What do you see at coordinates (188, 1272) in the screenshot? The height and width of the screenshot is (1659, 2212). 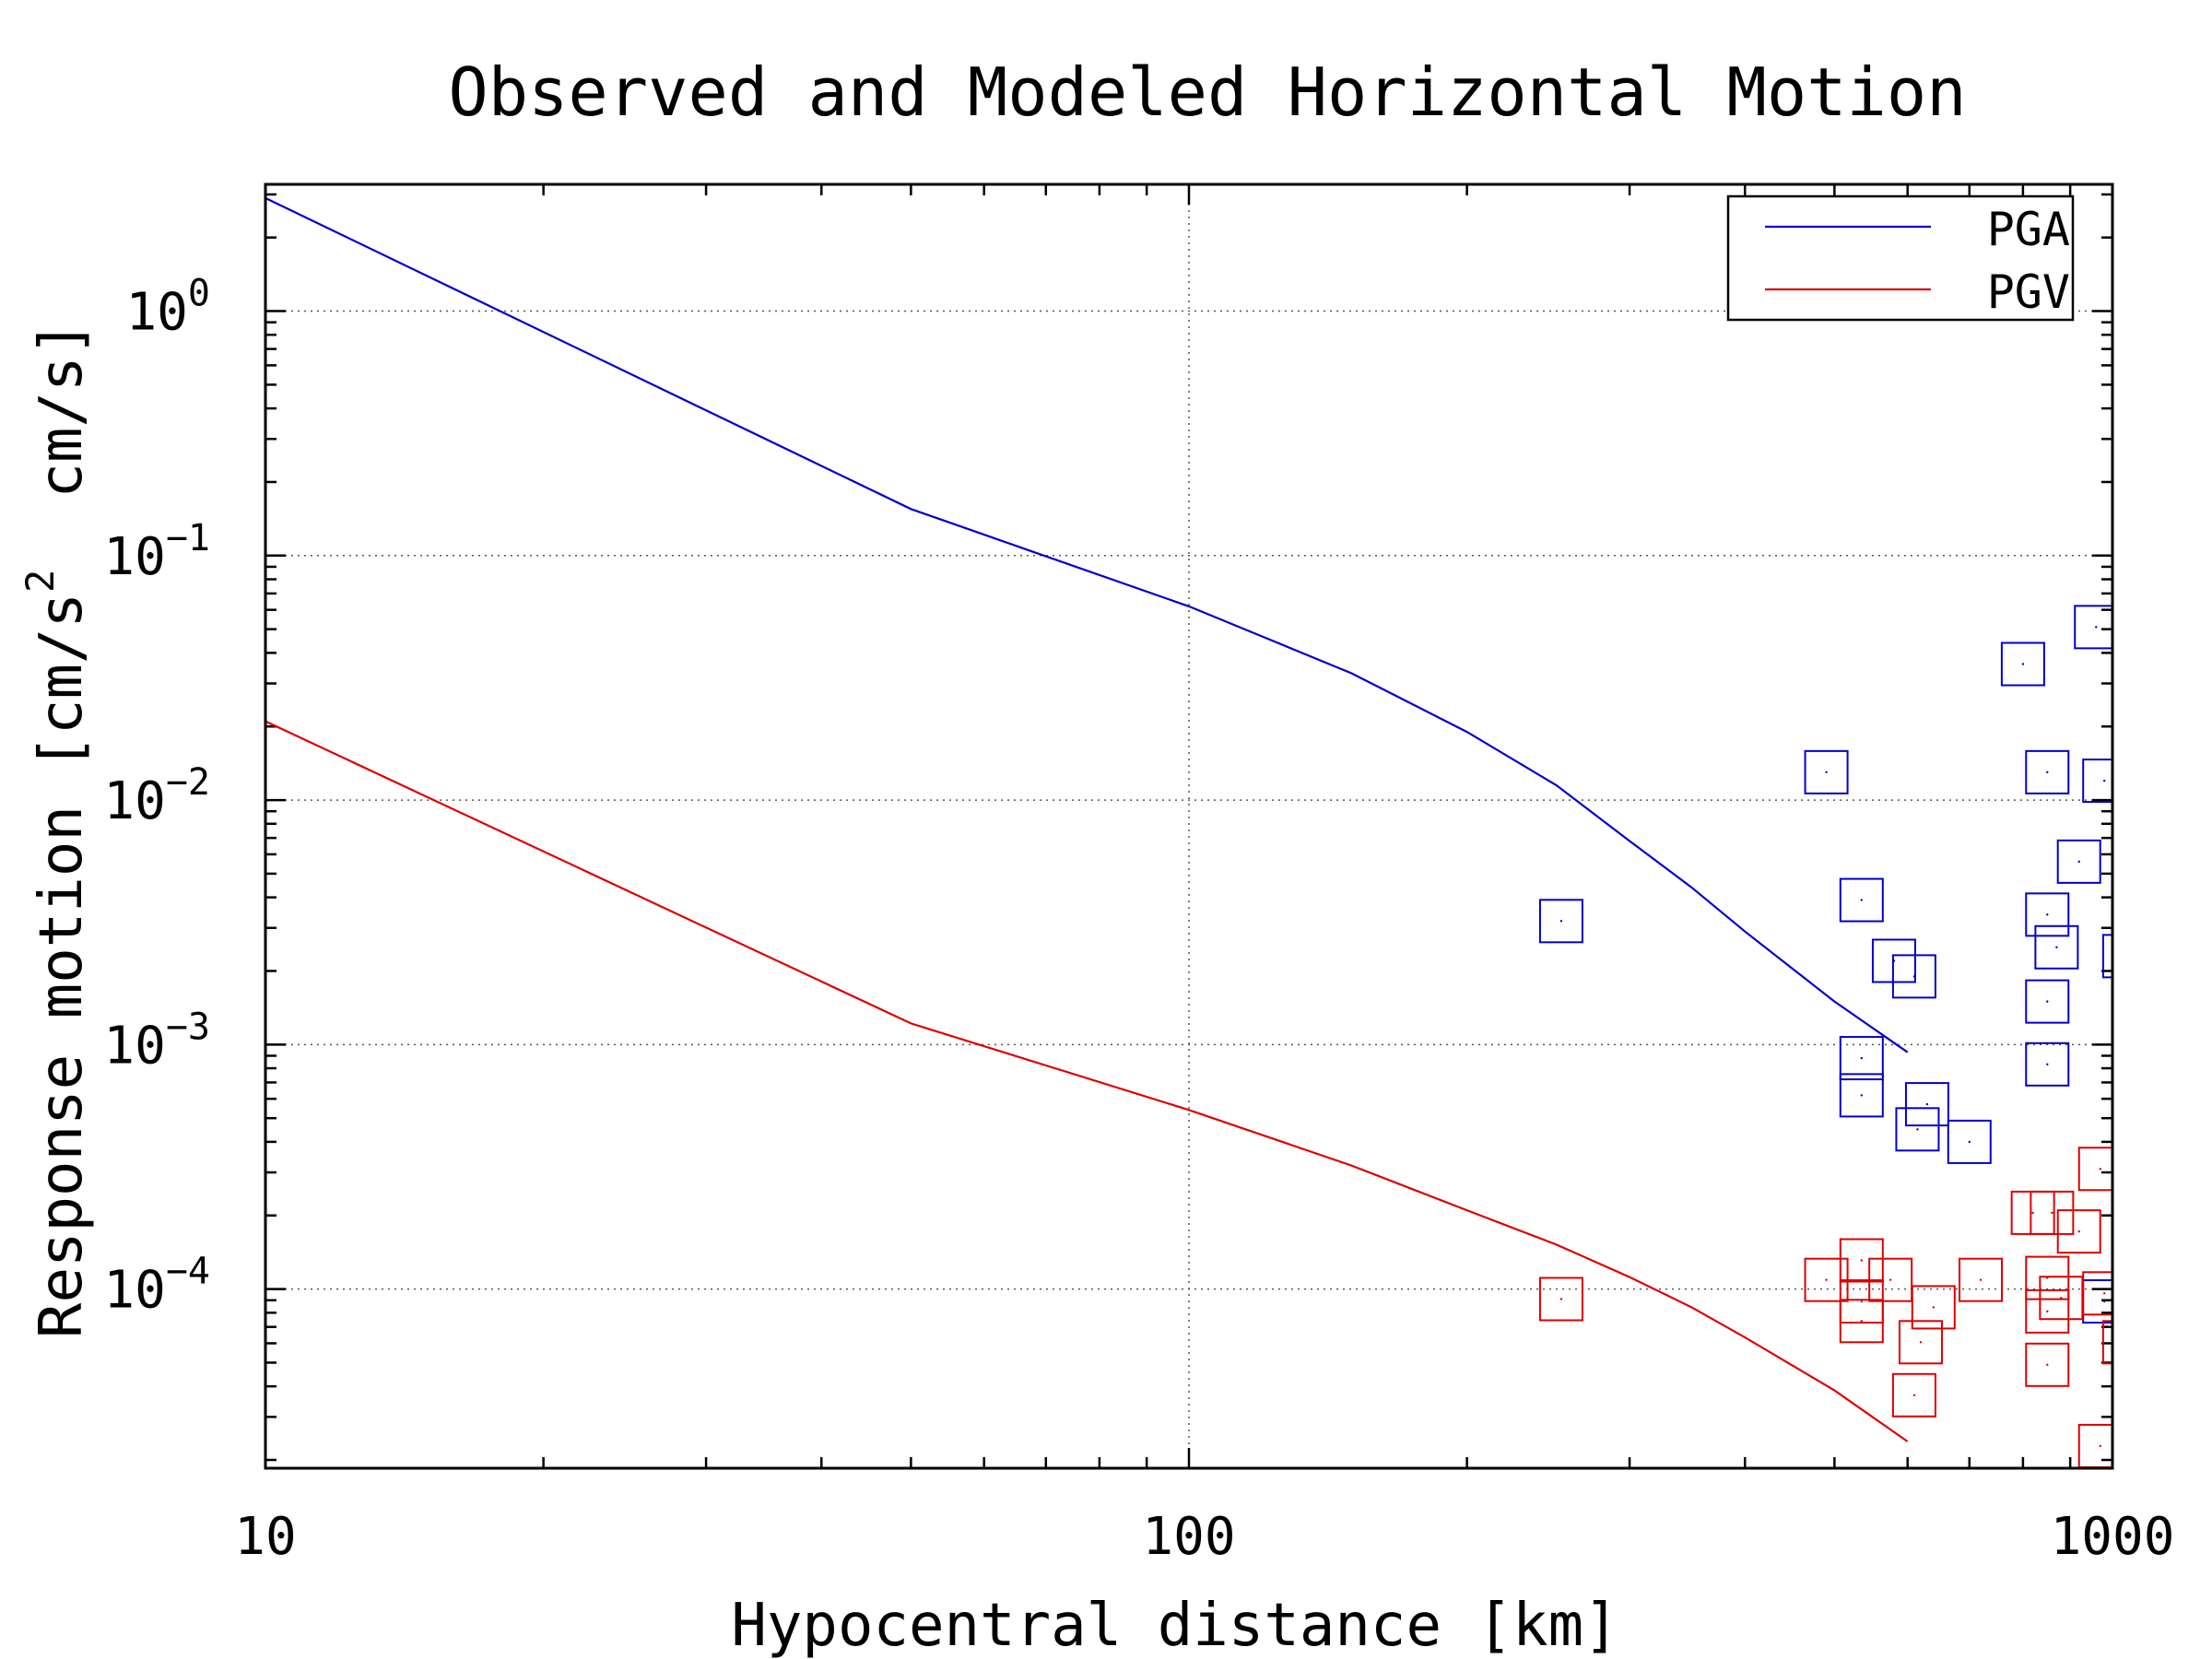 I see `y-tick-label-exponent: −4` at bounding box center [188, 1272].